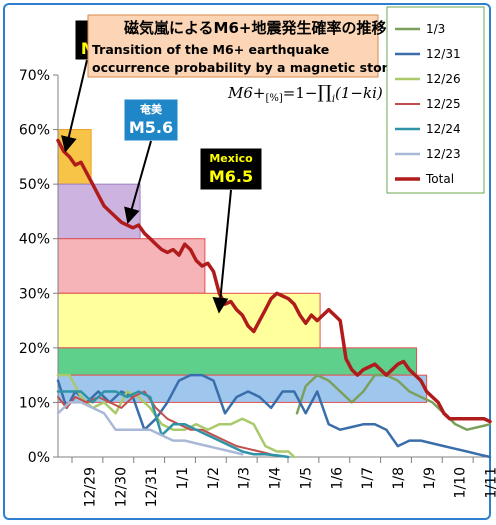  I want to click on x-tick-label: 12/29, so click(90, 487).